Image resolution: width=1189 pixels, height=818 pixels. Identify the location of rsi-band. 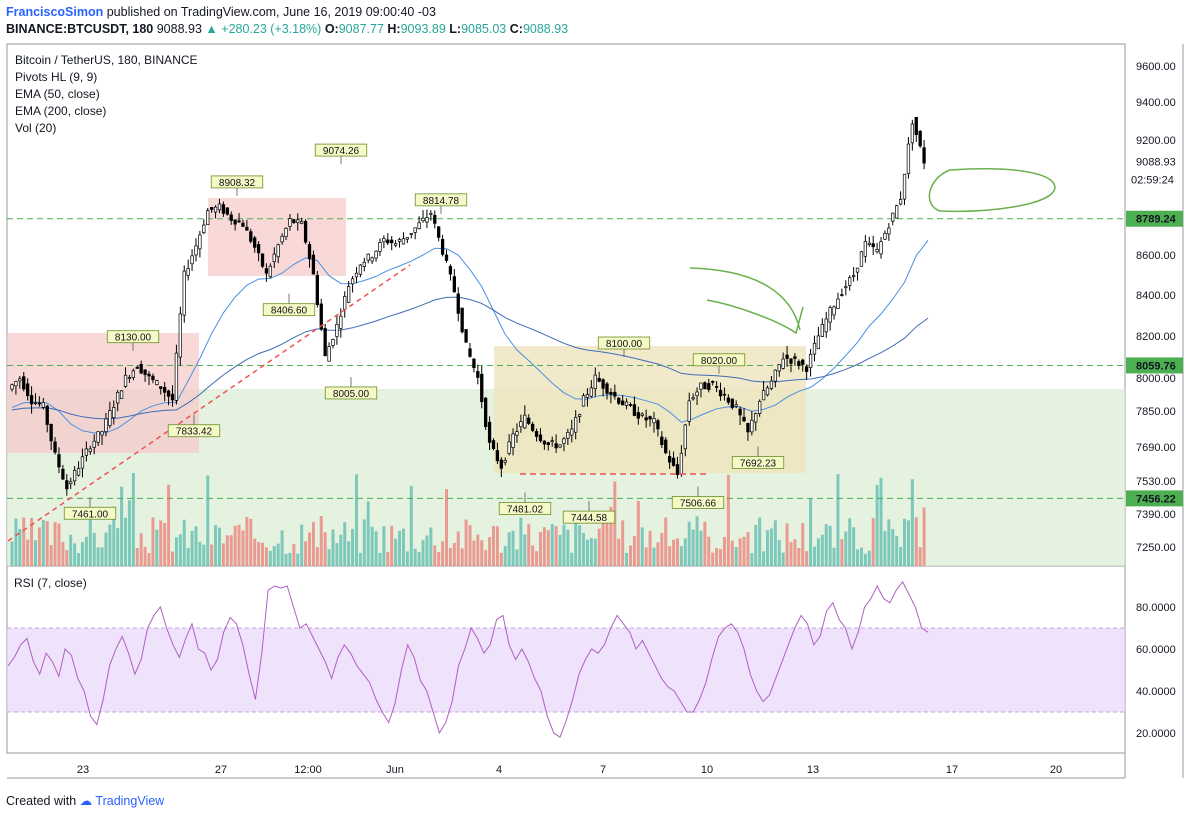
(566, 670).